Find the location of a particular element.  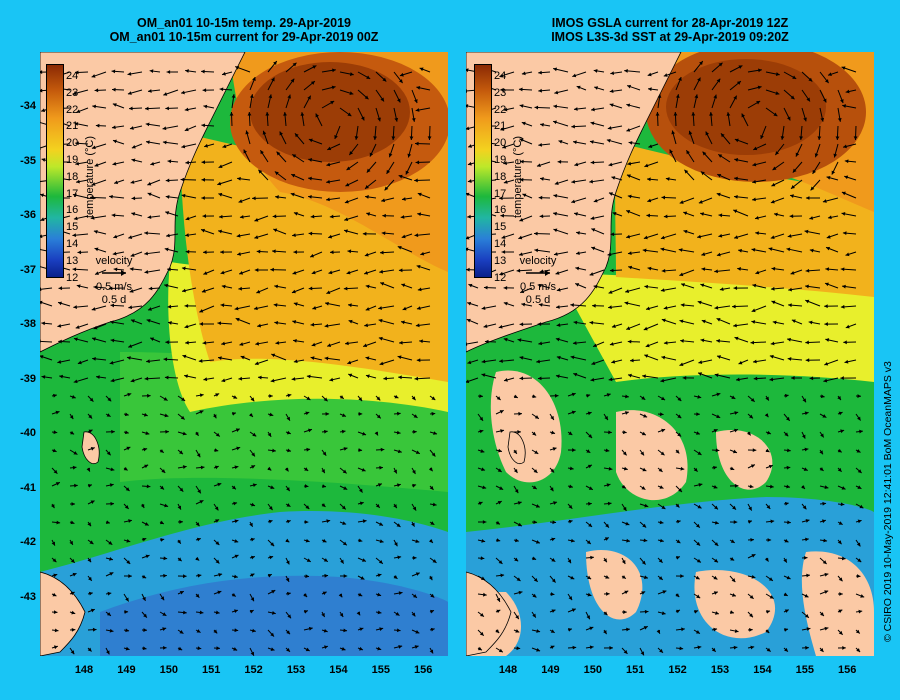

right-x-tick-label: 156 is located at coordinates (847, 670).